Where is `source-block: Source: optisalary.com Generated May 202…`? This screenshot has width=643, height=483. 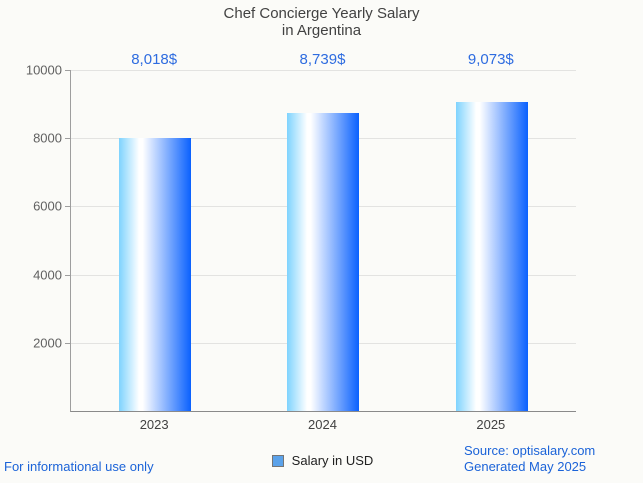 source-block: Source: optisalary.com Generated May 202… is located at coordinates (529, 459).